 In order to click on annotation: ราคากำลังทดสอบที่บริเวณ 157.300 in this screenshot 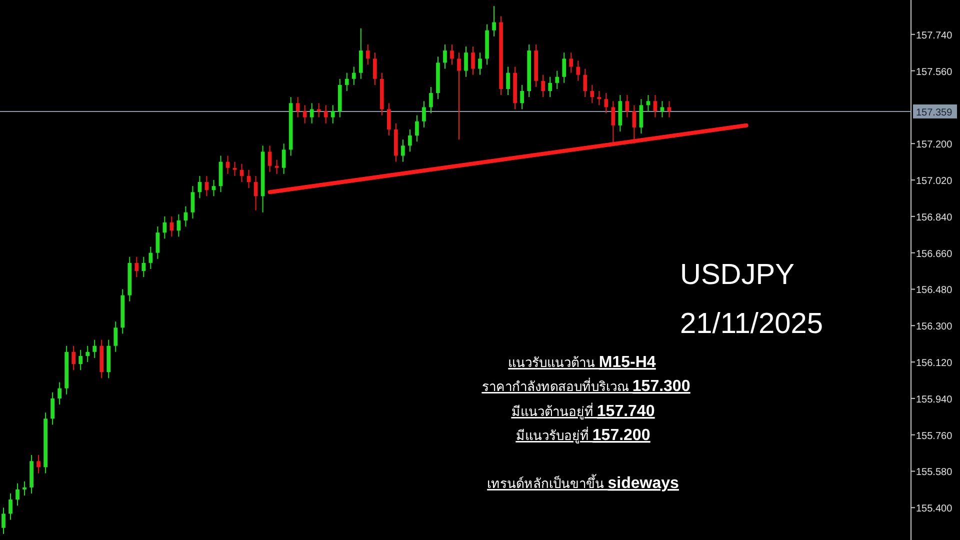, I will do `click(586, 386)`.